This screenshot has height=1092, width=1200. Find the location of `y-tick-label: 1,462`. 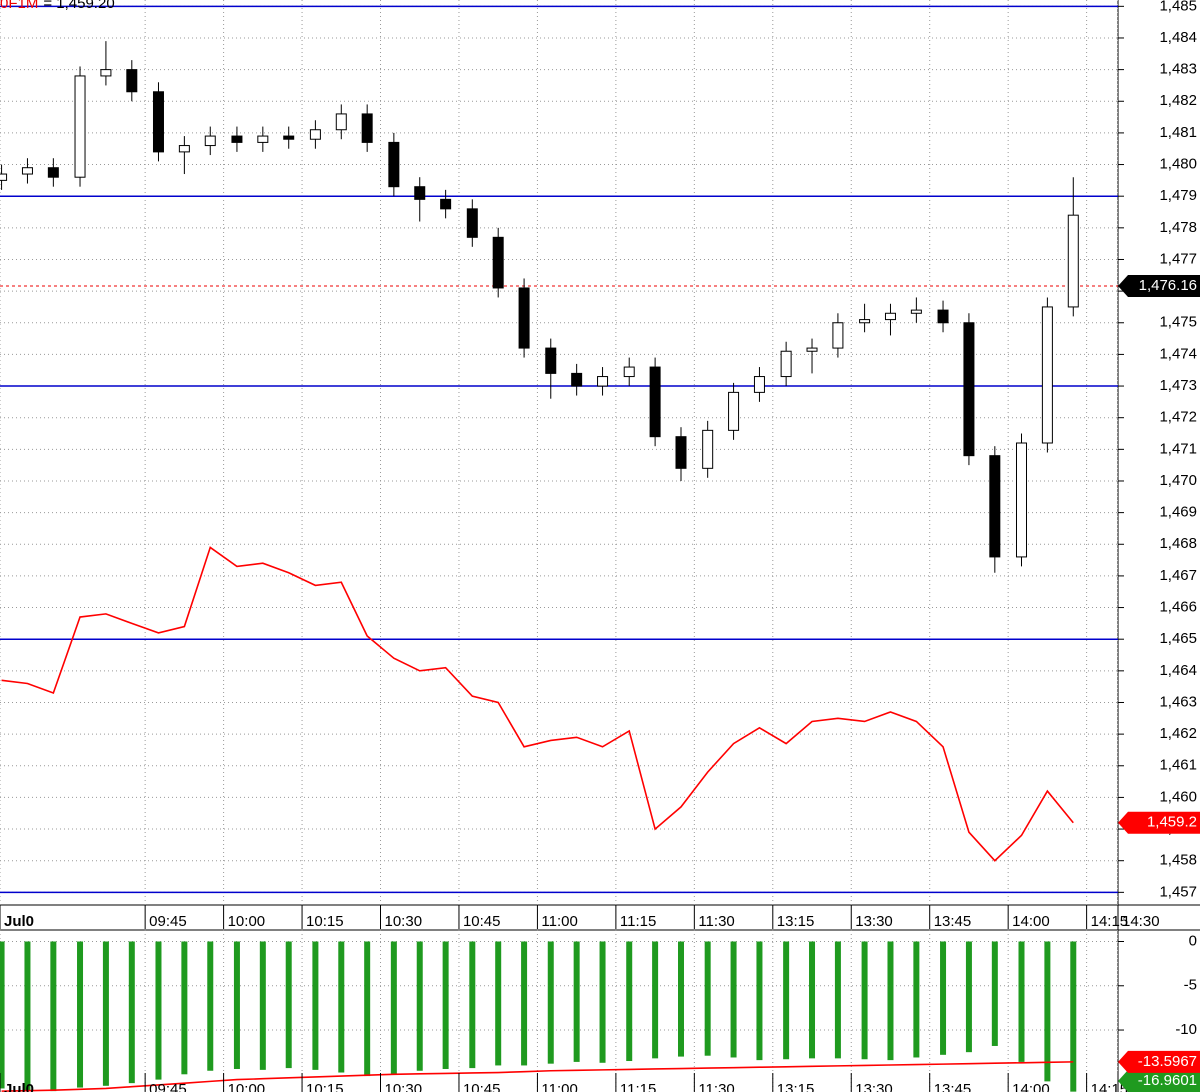

y-tick-label: 1,462 is located at coordinates (1178, 733).